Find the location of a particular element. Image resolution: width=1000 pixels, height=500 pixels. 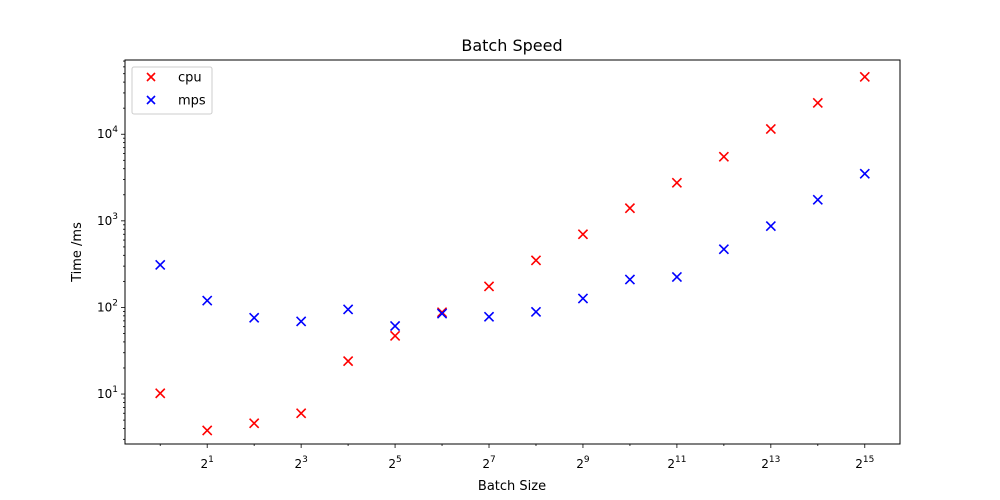

x-tick-label: 215 is located at coordinates (864, 463).